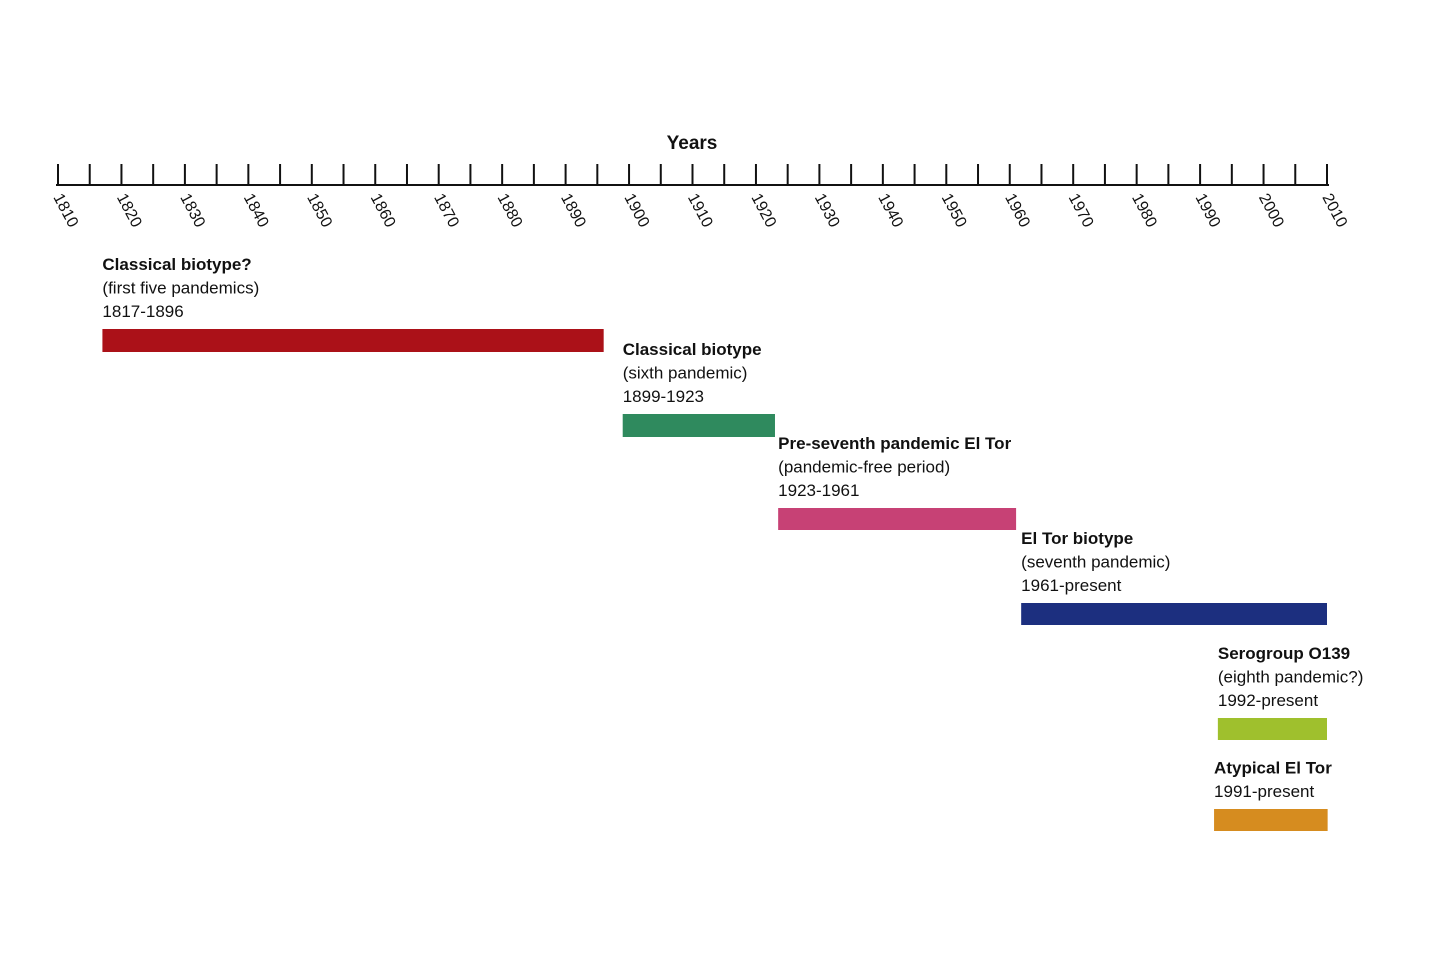 The image size is (1440, 960). What do you see at coordinates (383, 210) in the screenshot?
I see `axis-tick-label: 1860` at bounding box center [383, 210].